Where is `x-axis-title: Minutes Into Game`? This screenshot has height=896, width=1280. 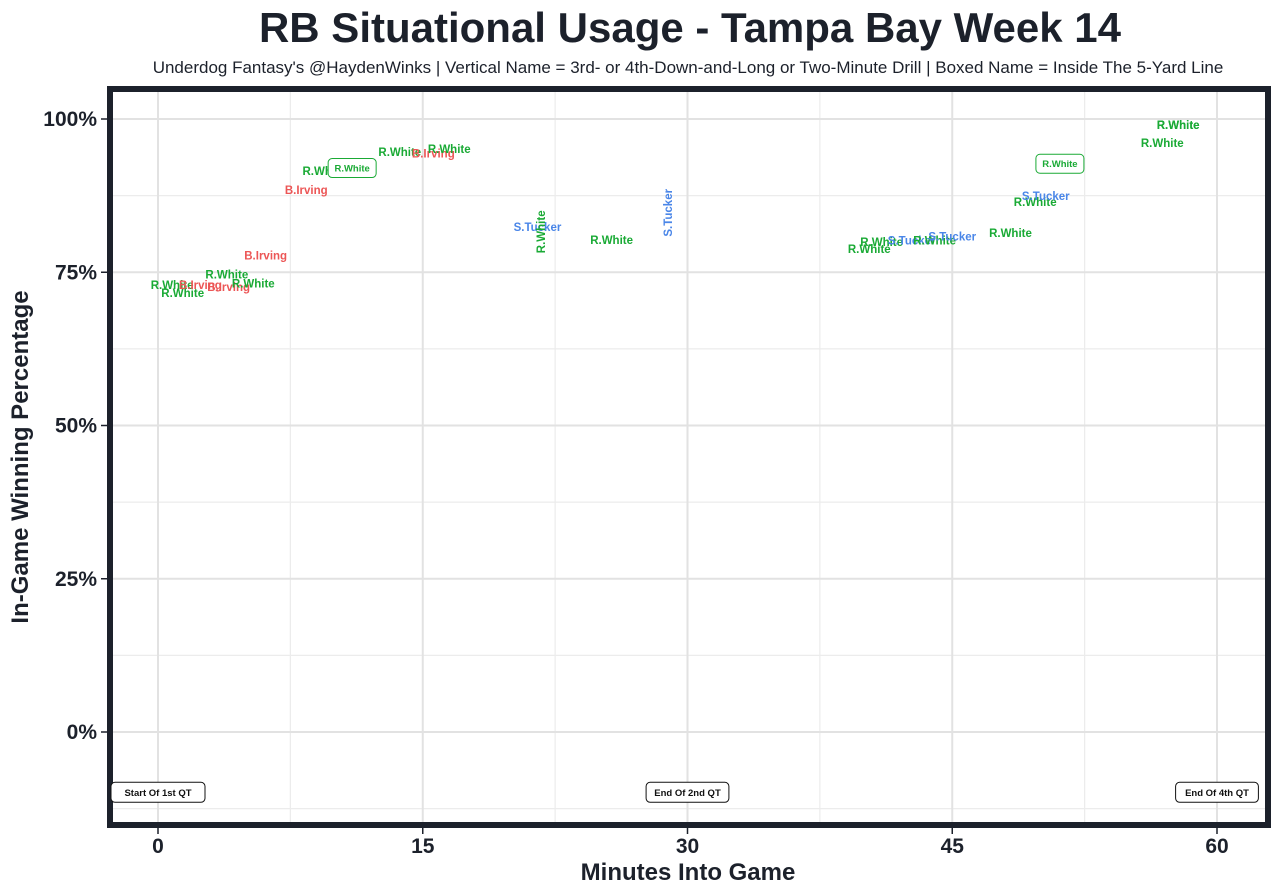
x-axis-title: Minutes Into Game is located at coordinates (688, 872).